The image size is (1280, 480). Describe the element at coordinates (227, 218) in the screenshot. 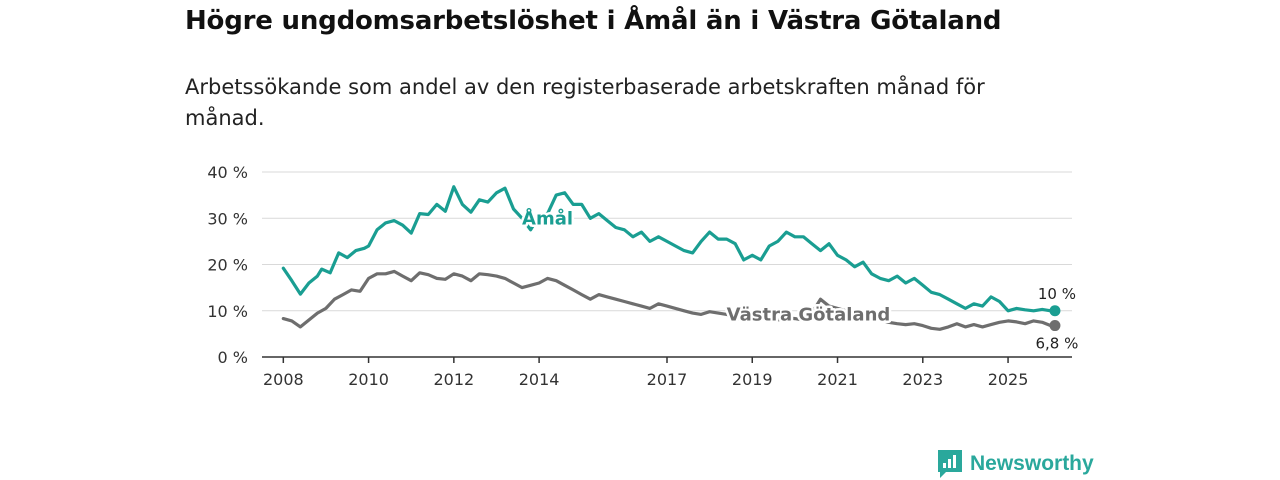

I see `y-tick-label: 30 %` at that location.